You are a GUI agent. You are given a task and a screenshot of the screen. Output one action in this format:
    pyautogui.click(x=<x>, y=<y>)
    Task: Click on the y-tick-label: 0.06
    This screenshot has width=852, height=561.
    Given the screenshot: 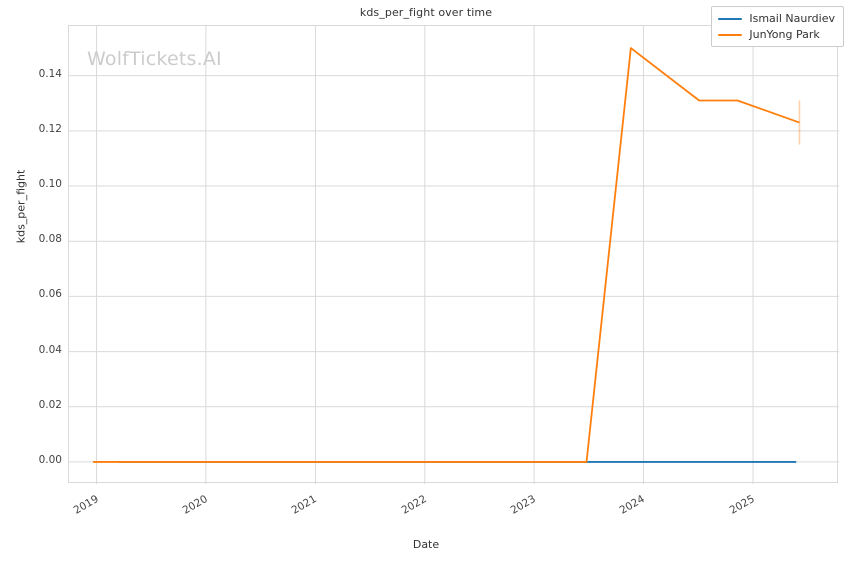 What is the action you would take?
    pyautogui.click(x=50, y=294)
    